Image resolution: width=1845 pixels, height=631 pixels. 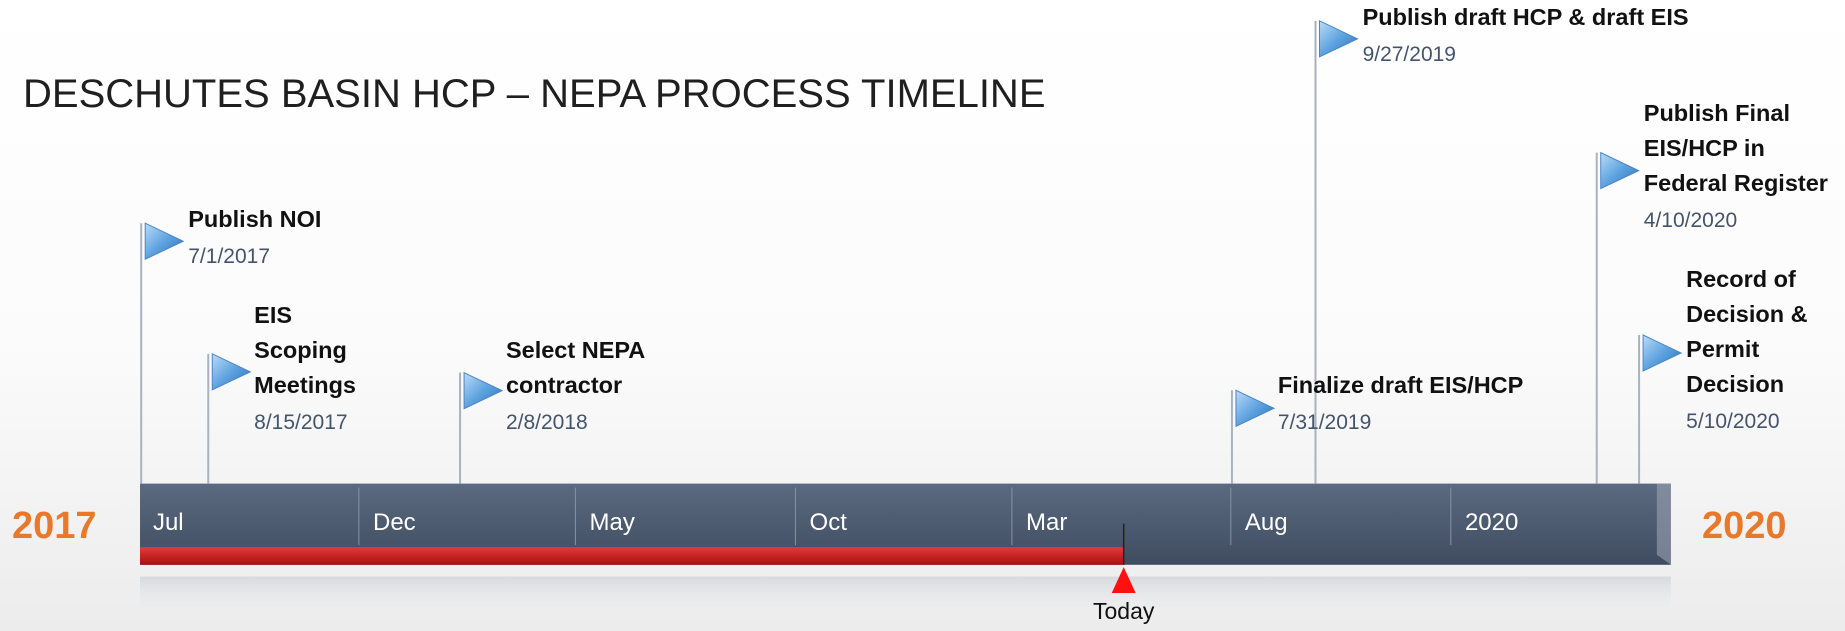 I want to click on today-label: Today, so click(x=1124, y=610).